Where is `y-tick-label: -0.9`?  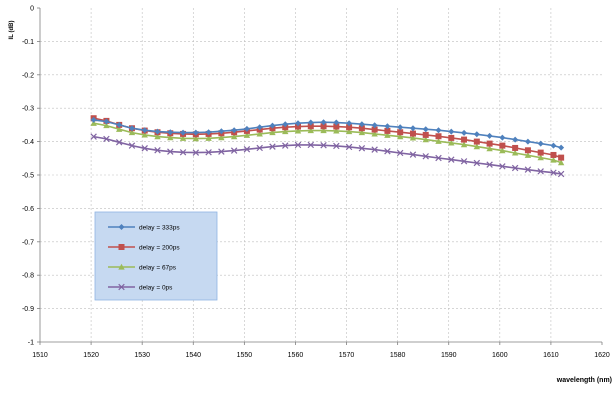 y-tick-label: -0.9 is located at coordinates (28, 309).